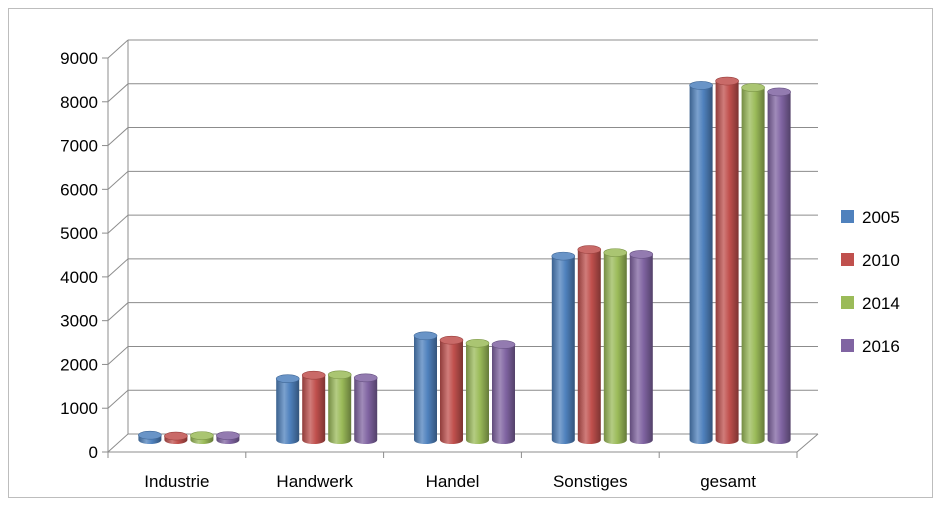 The width and height of the screenshot is (941, 507). I want to click on x-tick-label: Sonstiges, so click(590, 481).